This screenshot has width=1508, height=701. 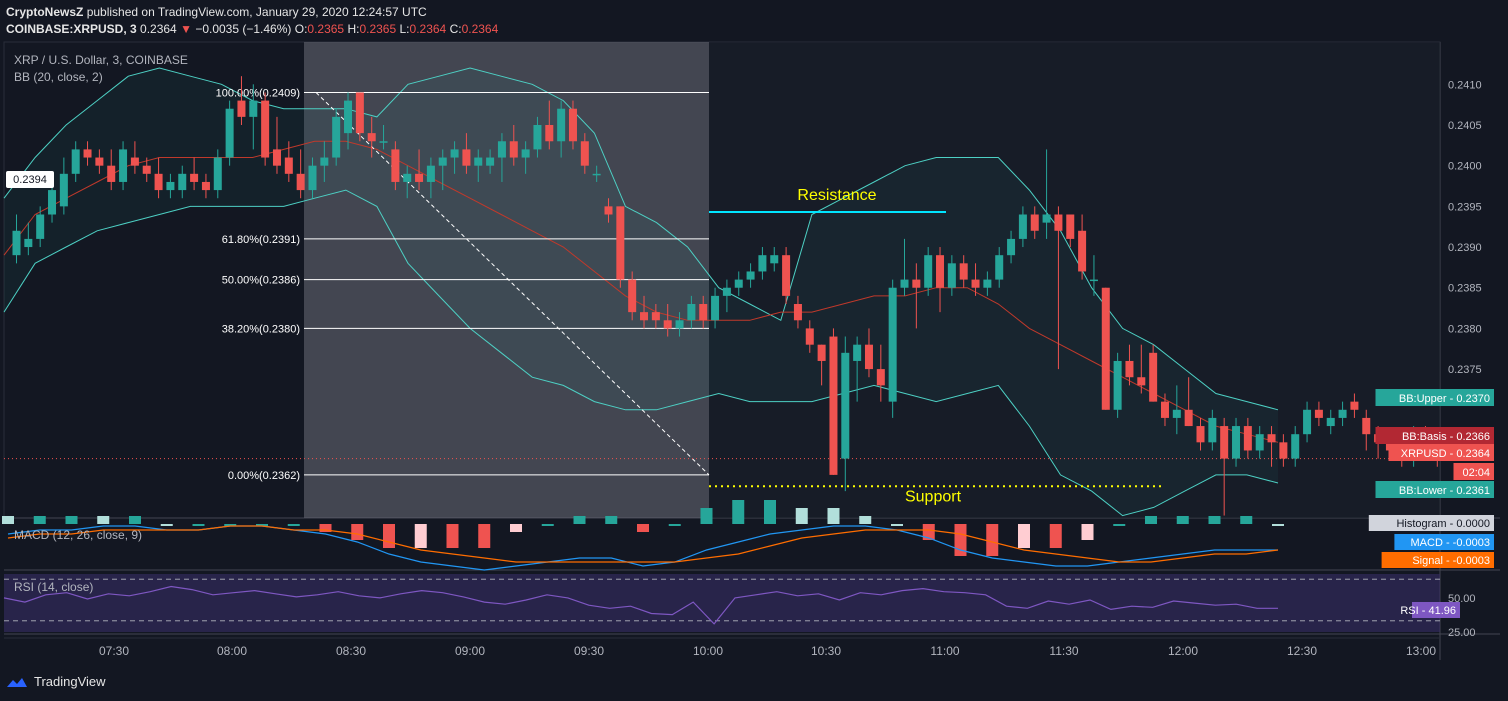 I want to click on x-tick-label: 12:30, so click(x=1302, y=651).